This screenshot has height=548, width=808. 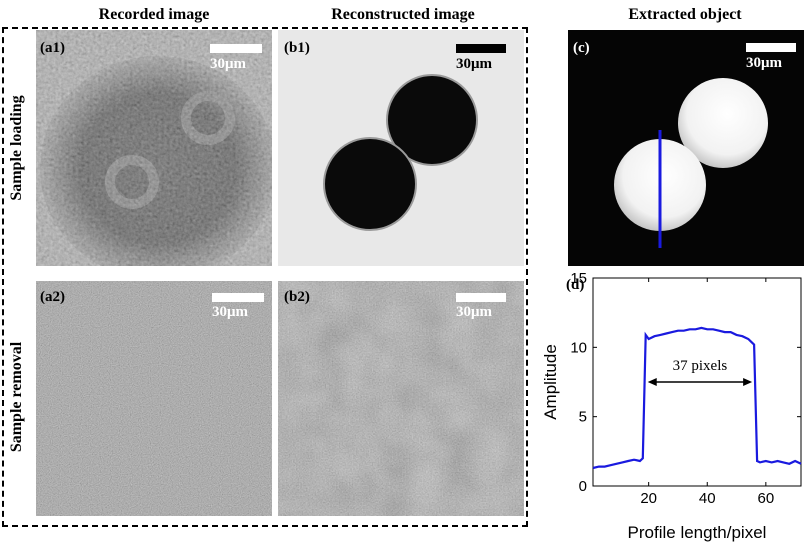 I want to click on panel-label-d: (d), so click(x=575, y=285).